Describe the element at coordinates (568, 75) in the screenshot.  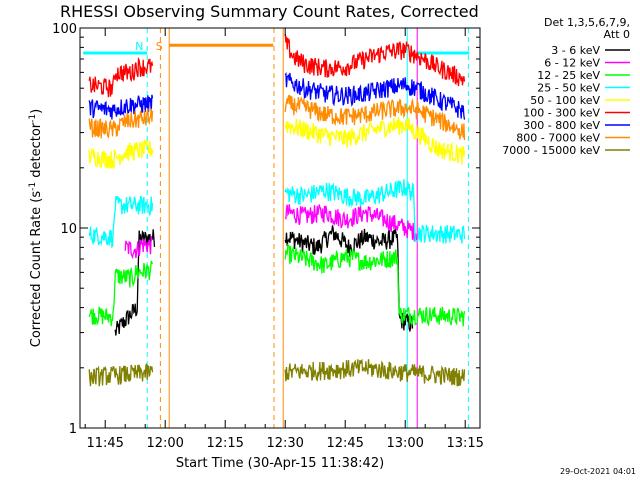
I see `legend-label-2: 12 - 25 keV` at that location.